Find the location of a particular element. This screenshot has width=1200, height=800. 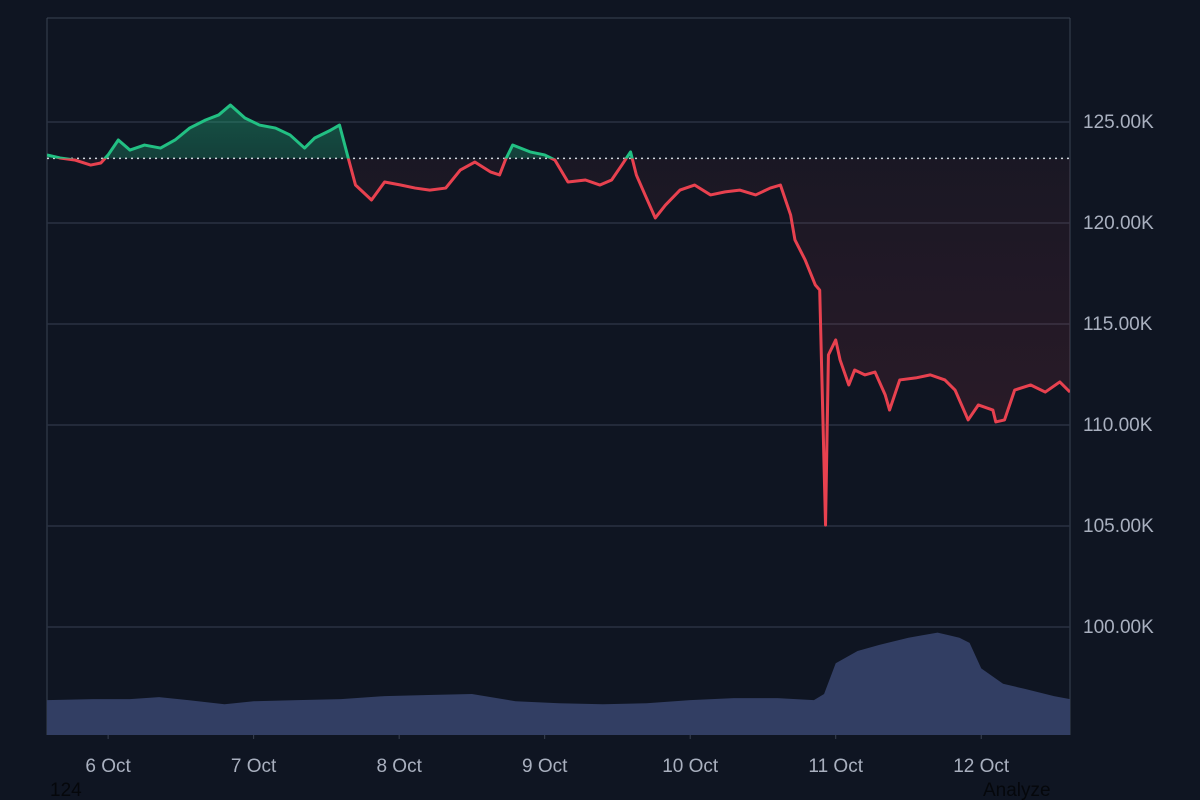

y-tick-label: 105.00K is located at coordinates (1118, 526).